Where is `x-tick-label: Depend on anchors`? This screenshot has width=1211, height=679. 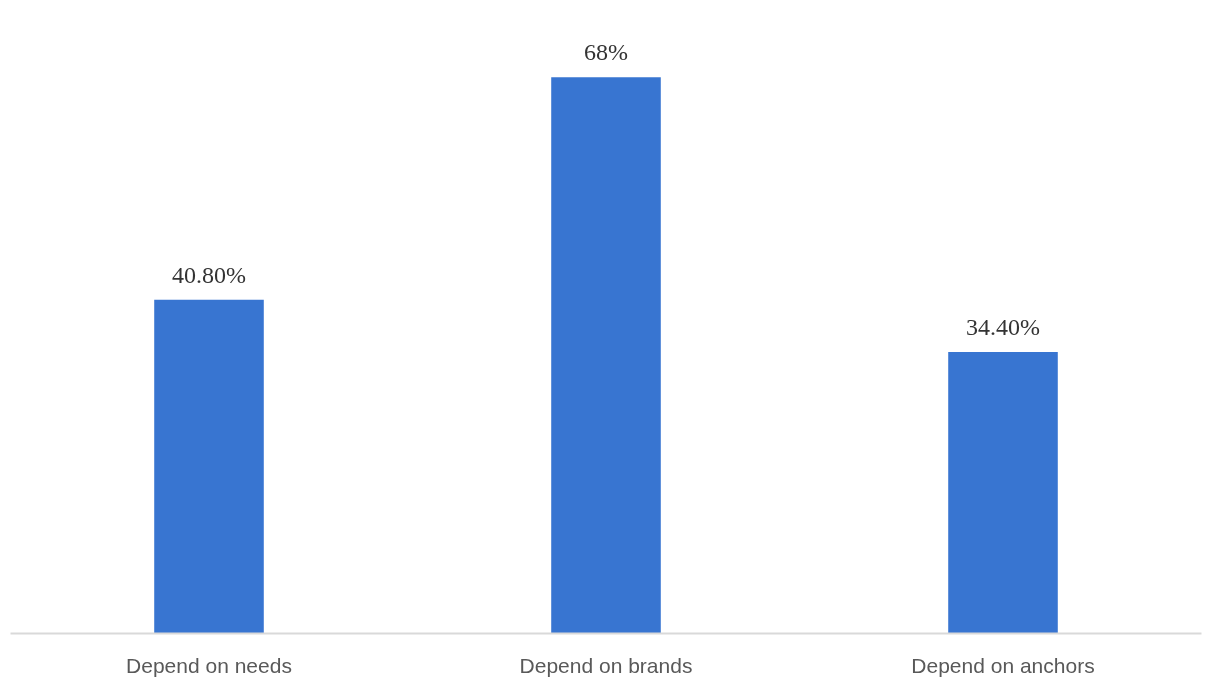 x-tick-label: Depend on anchors is located at coordinates (1003, 665).